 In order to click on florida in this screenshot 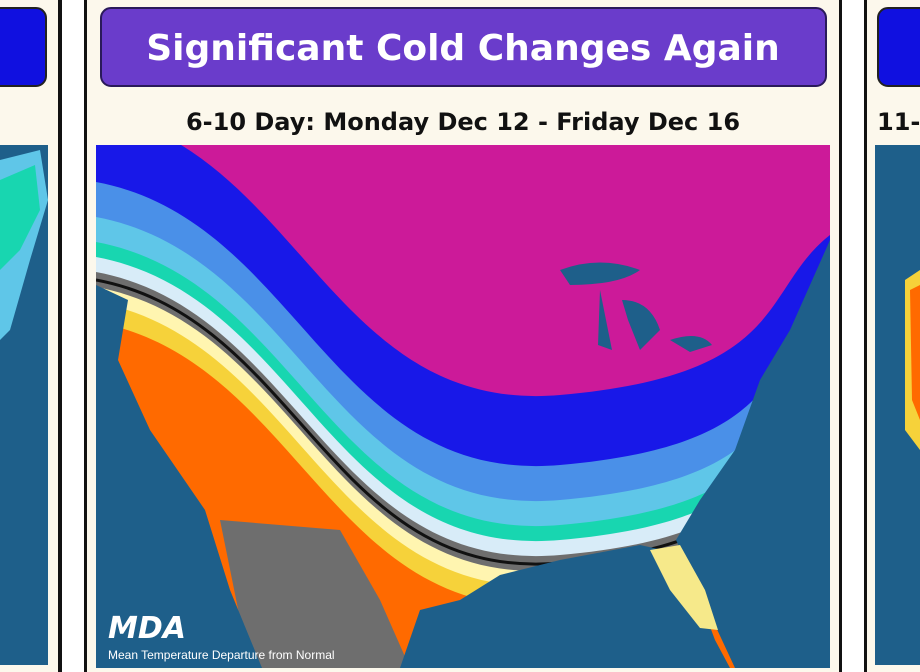, I will do `click(684, 587)`.